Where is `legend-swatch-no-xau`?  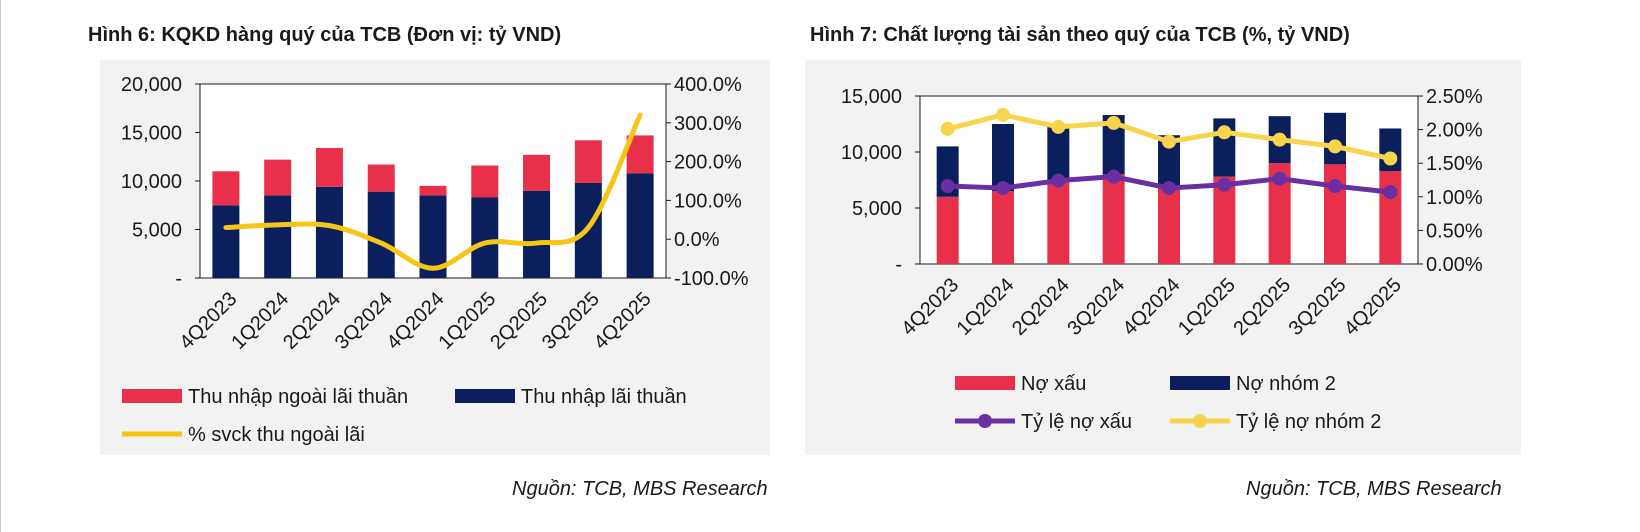
legend-swatch-no-xau is located at coordinates (985, 383).